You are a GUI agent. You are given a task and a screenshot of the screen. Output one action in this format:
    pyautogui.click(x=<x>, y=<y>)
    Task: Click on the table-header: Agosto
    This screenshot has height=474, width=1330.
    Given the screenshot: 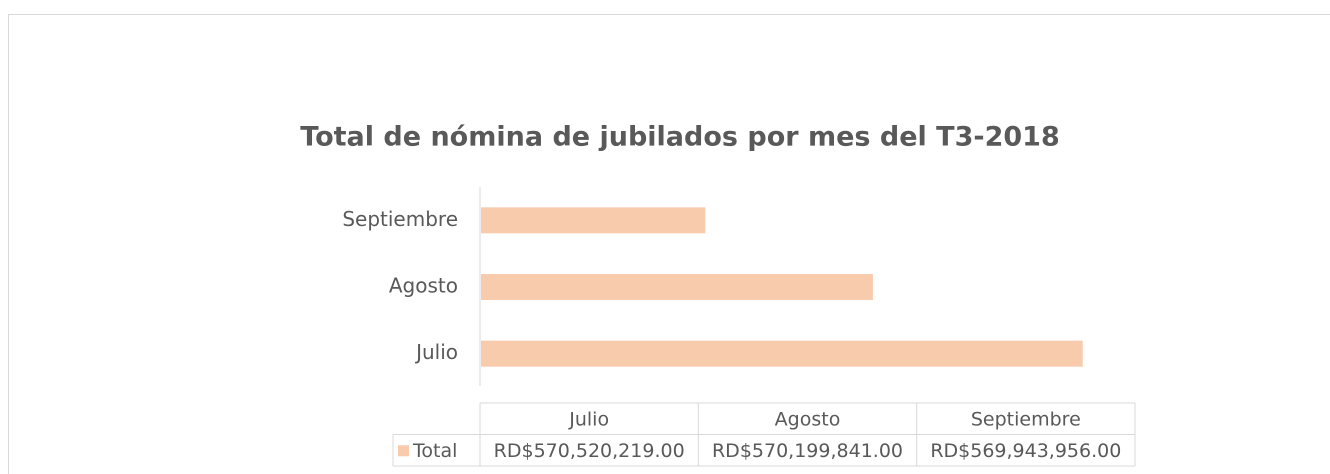 What is the action you would take?
    pyautogui.click(x=808, y=419)
    